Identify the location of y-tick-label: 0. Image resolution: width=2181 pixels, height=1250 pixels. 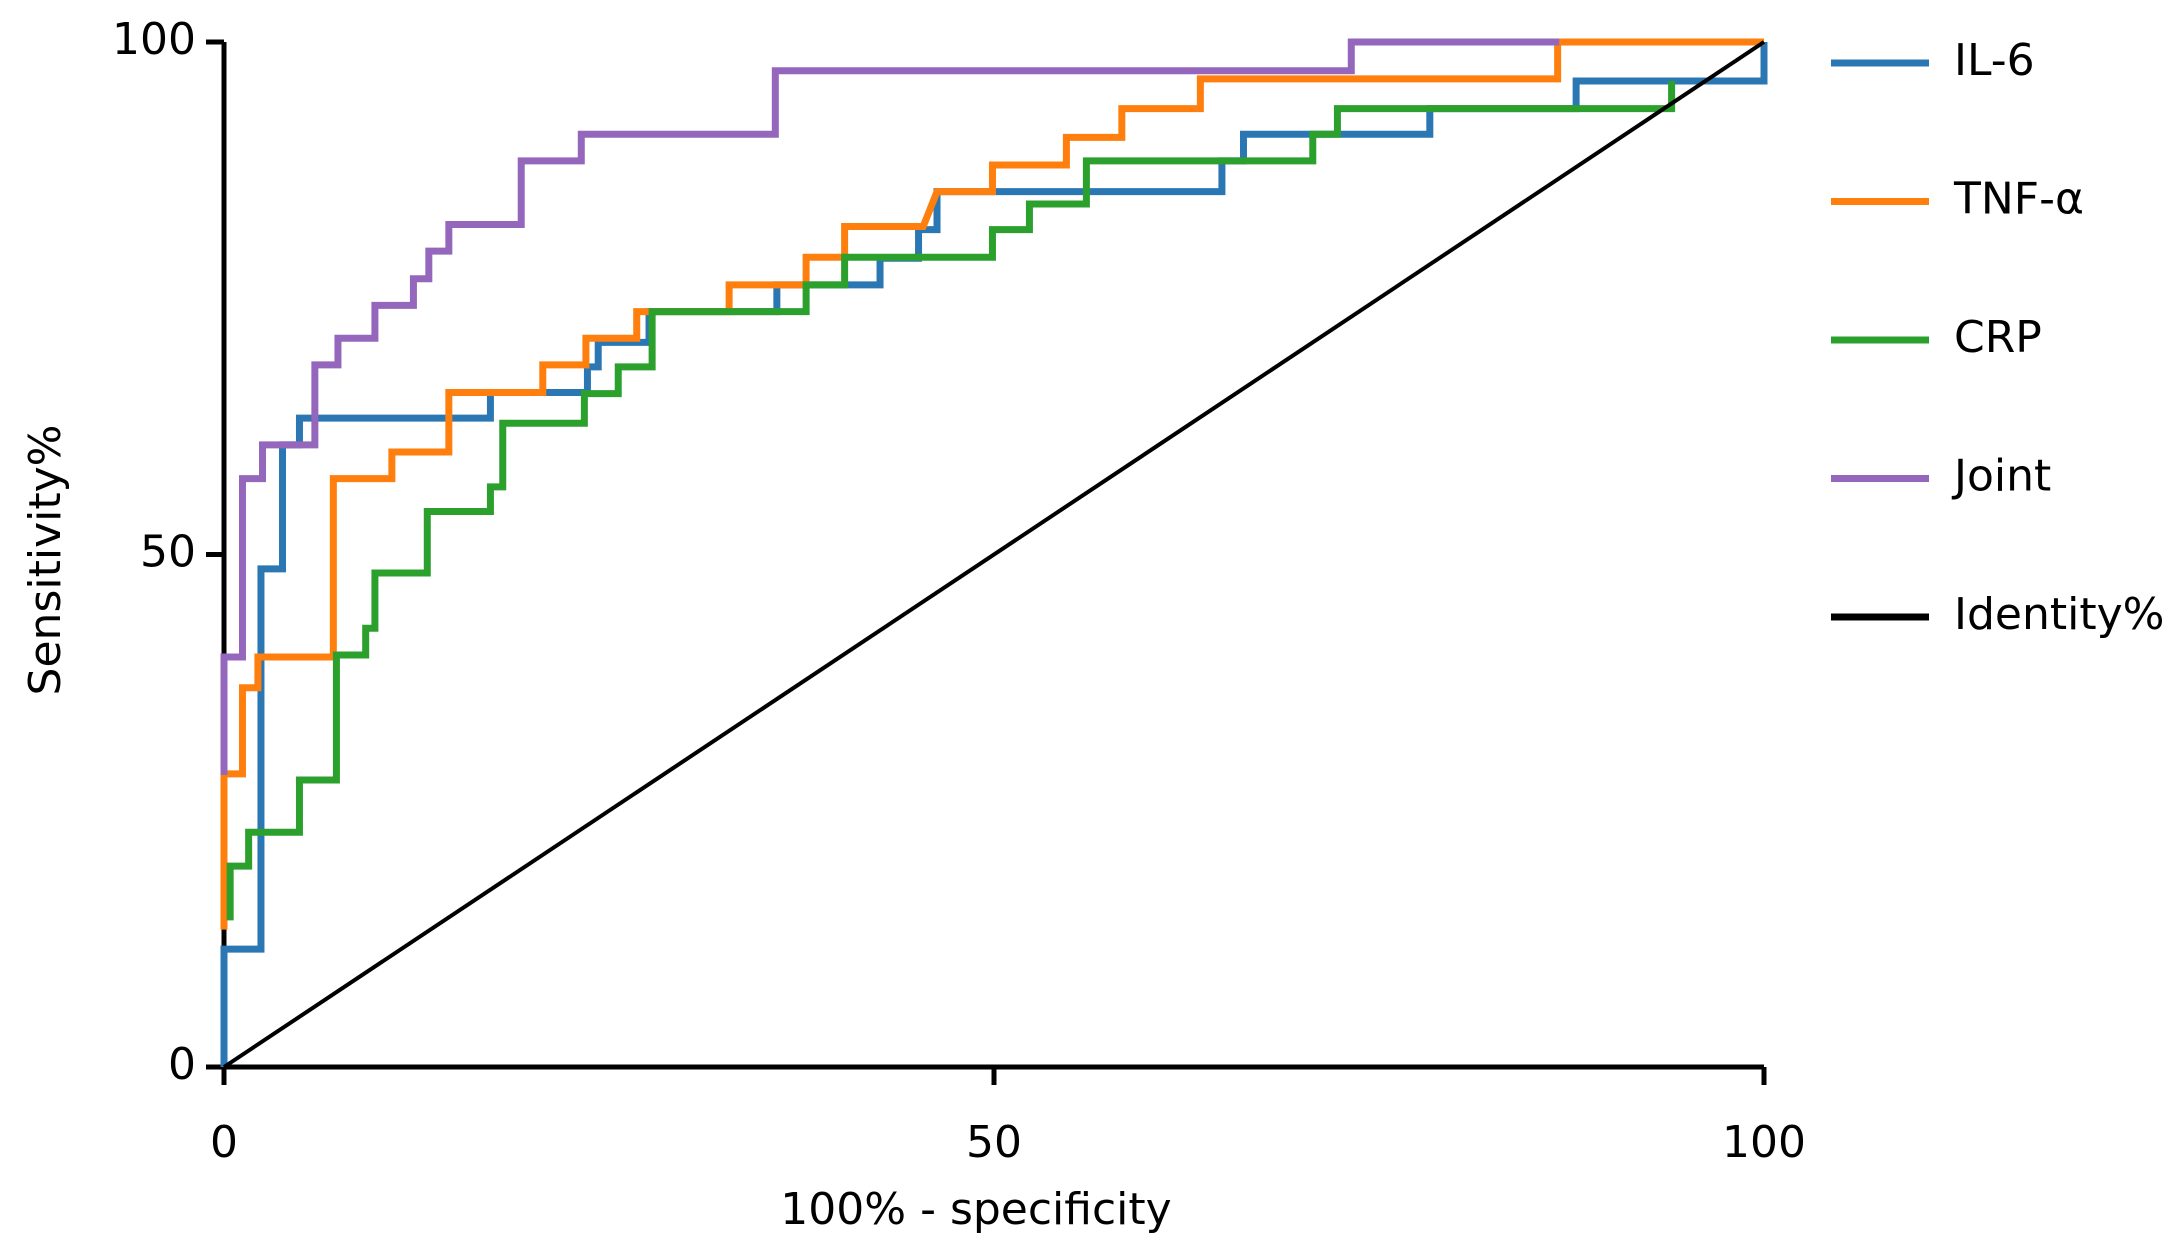
(182, 1064).